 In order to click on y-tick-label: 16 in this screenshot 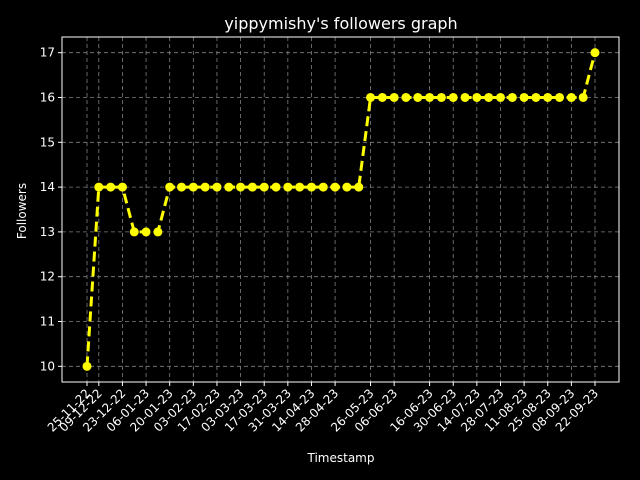, I will do `click(47, 97)`.